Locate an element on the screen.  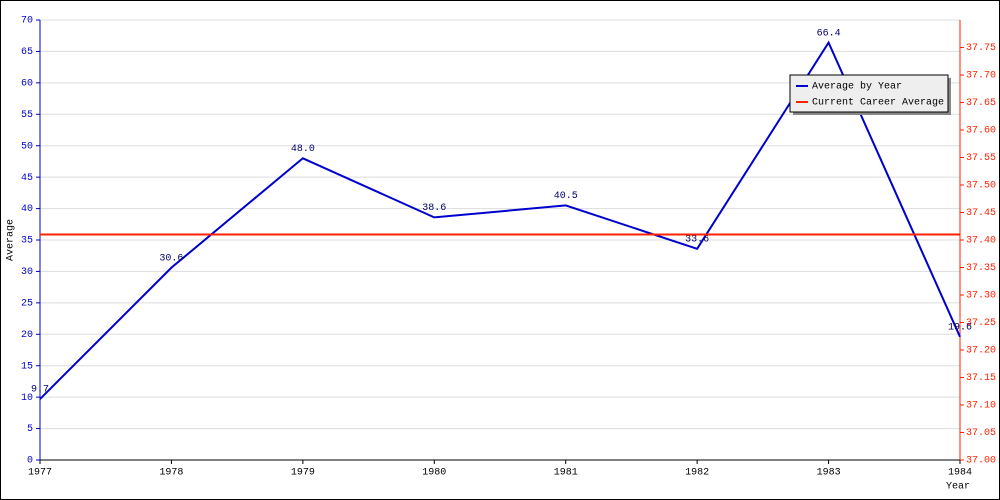
x-axis-label: Year is located at coordinates (958, 487).